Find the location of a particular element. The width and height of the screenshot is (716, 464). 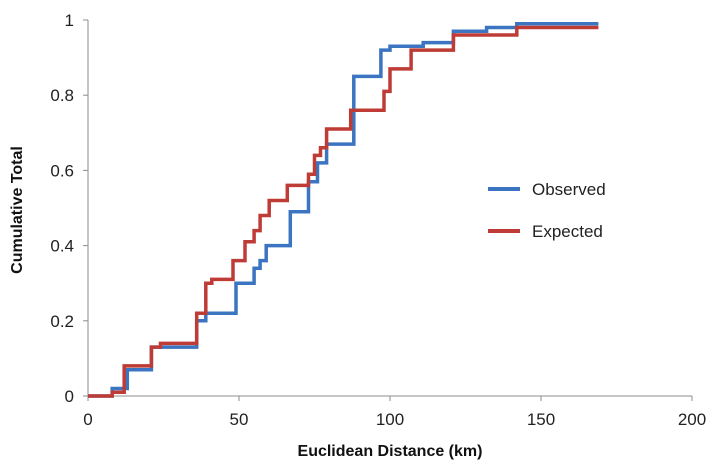

y-axis-title: Cumulative Total is located at coordinates (17, 210).